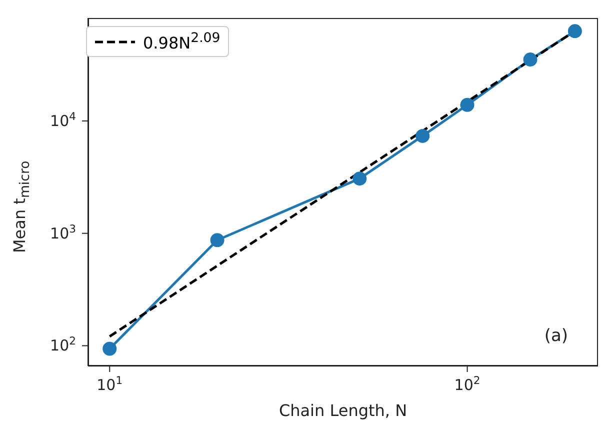 Image resolution: width=602 pixels, height=429 pixels. What do you see at coordinates (343, 410) in the screenshot?
I see `x-axis-title: Chain Length, N` at bounding box center [343, 410].